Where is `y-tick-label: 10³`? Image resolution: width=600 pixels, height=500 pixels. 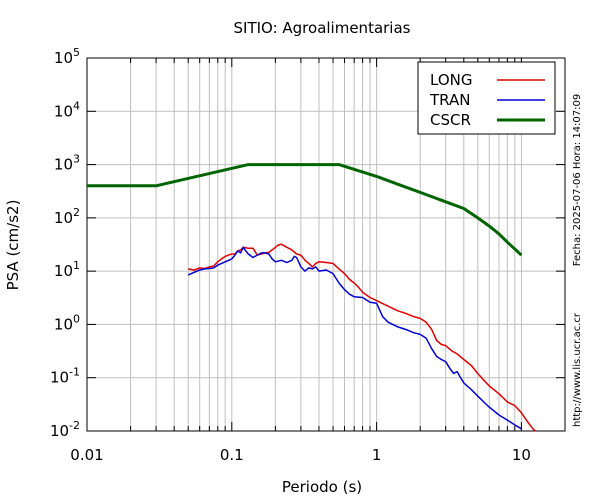 y-tick-label: 10³ is located at coordinates (67, 163).